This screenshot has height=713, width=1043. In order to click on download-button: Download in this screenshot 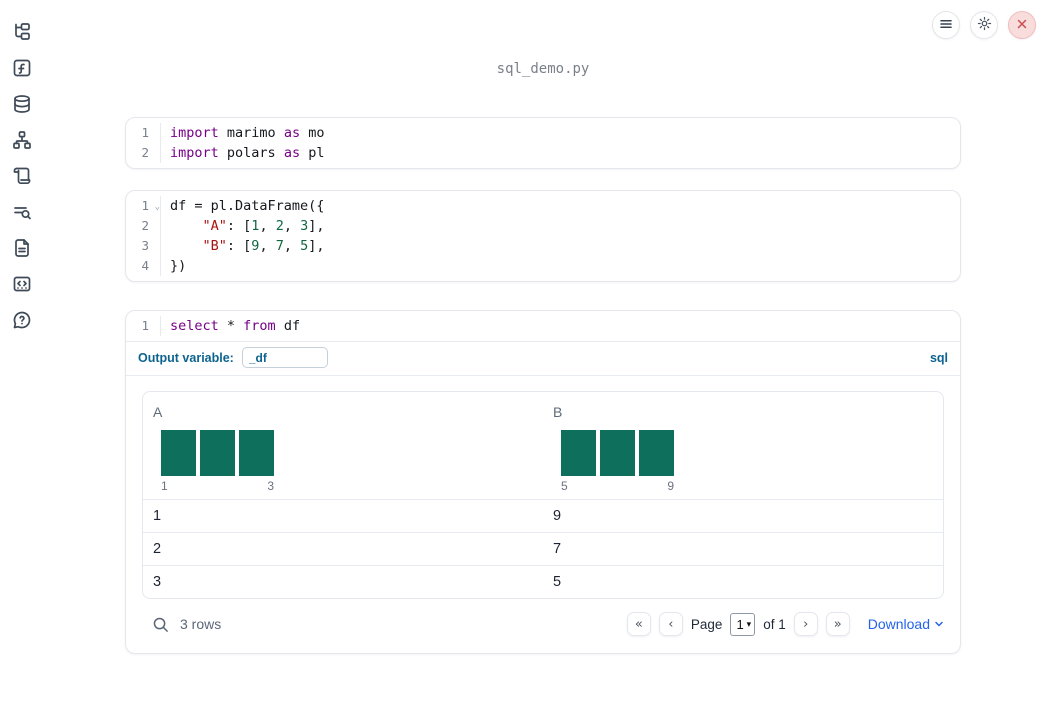, I will do `click(906, 624)`.